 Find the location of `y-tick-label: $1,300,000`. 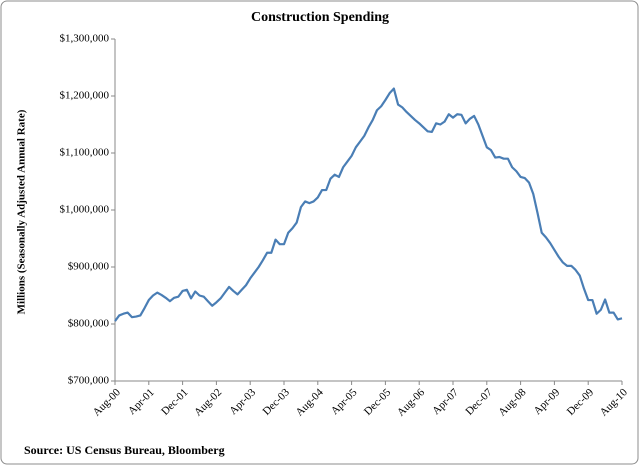

y-tick-label: $1,300,000 is located at coordinates (85, 39).